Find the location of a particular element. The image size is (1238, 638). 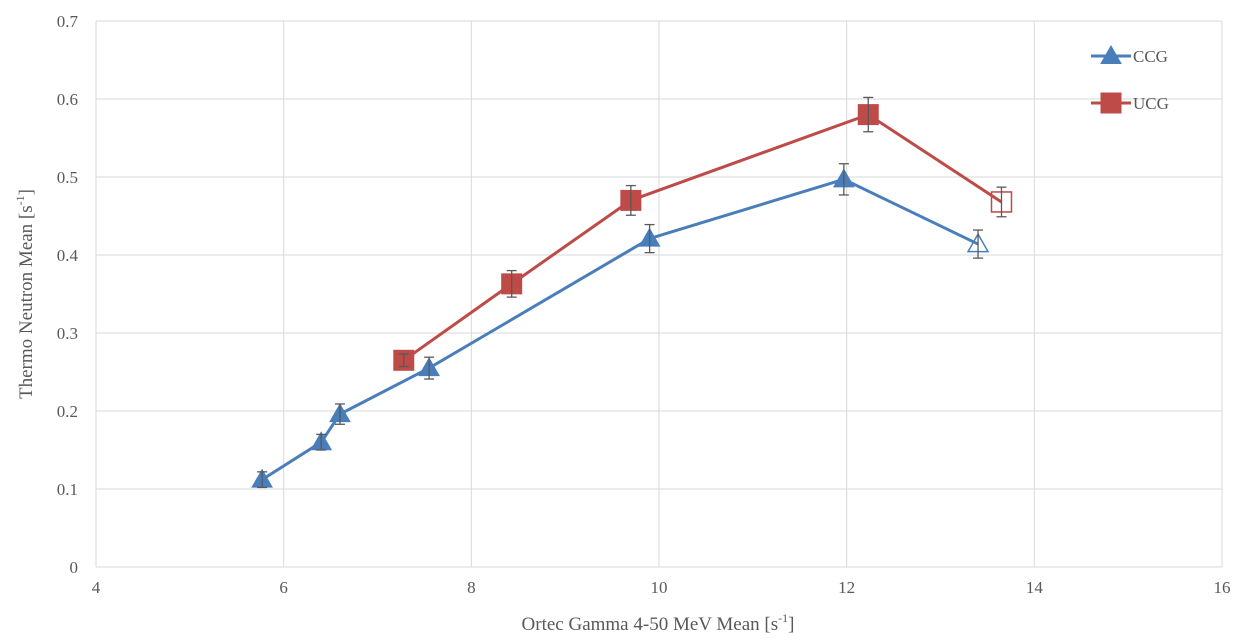

x-tick-label: 8 is located at coordinates (471, 587).